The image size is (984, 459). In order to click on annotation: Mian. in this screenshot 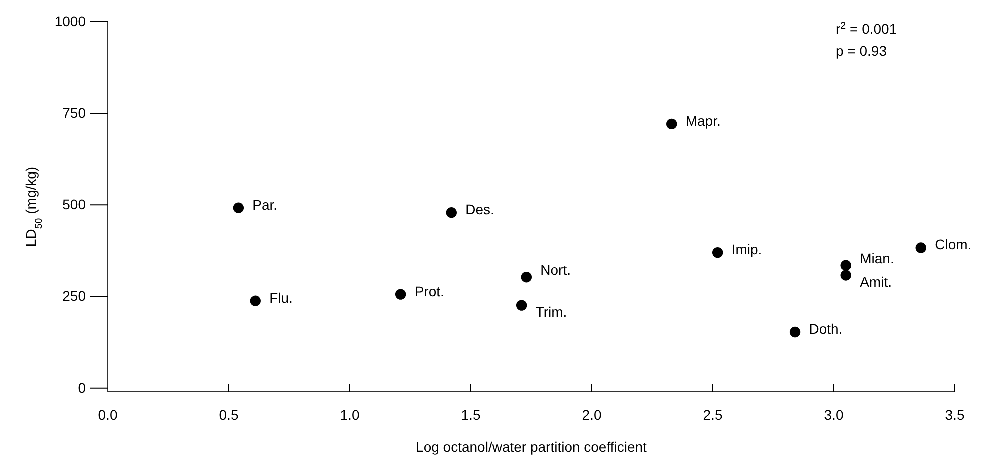, I will do `click(877, 258)`.